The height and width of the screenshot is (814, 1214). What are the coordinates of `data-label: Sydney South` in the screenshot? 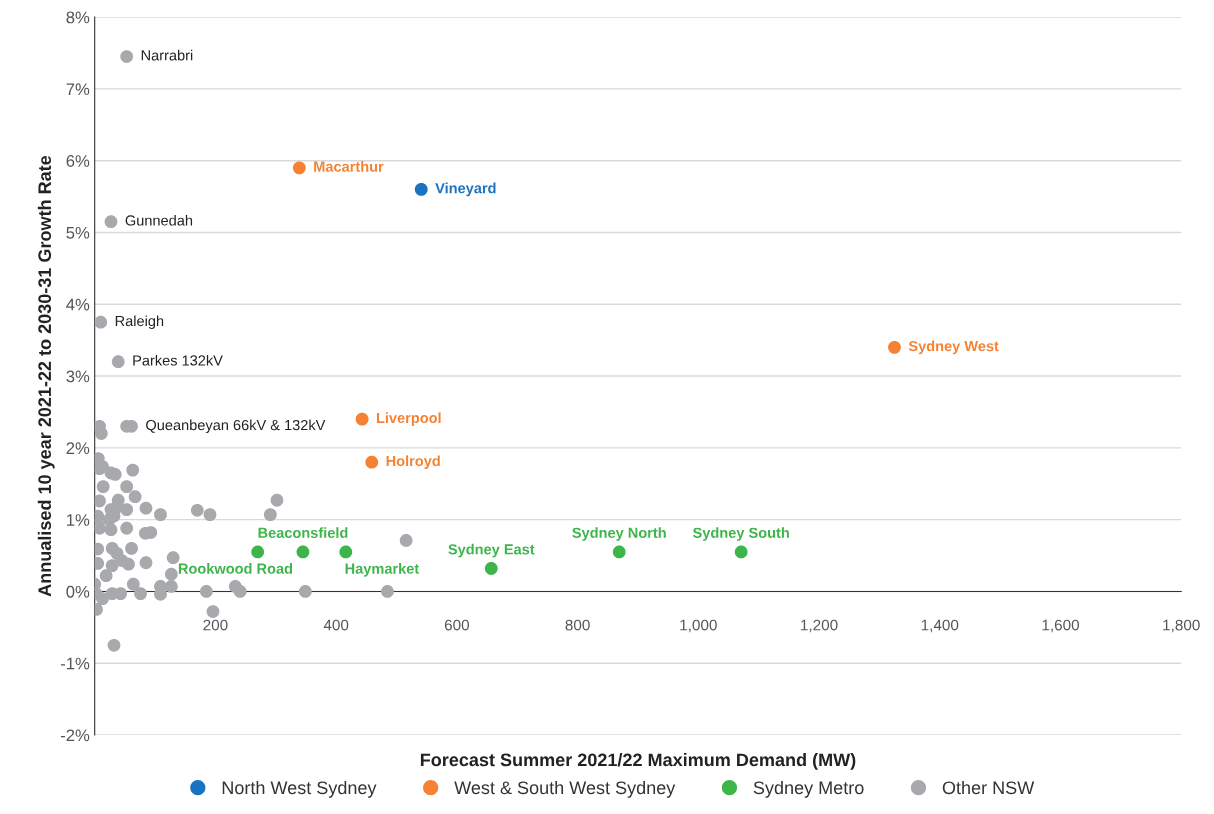 It's located at (740, 534).